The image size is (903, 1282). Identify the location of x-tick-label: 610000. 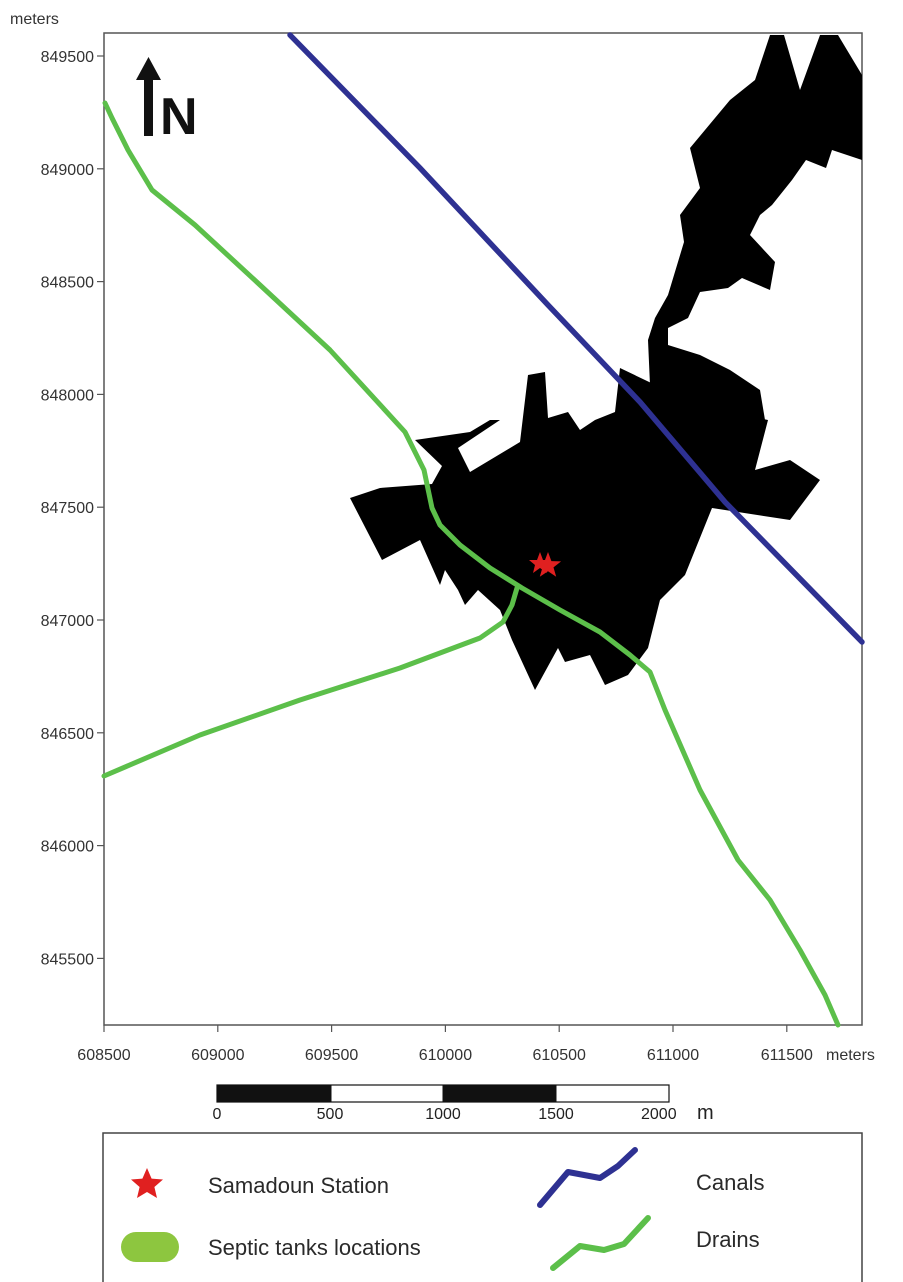
(445, 1055).